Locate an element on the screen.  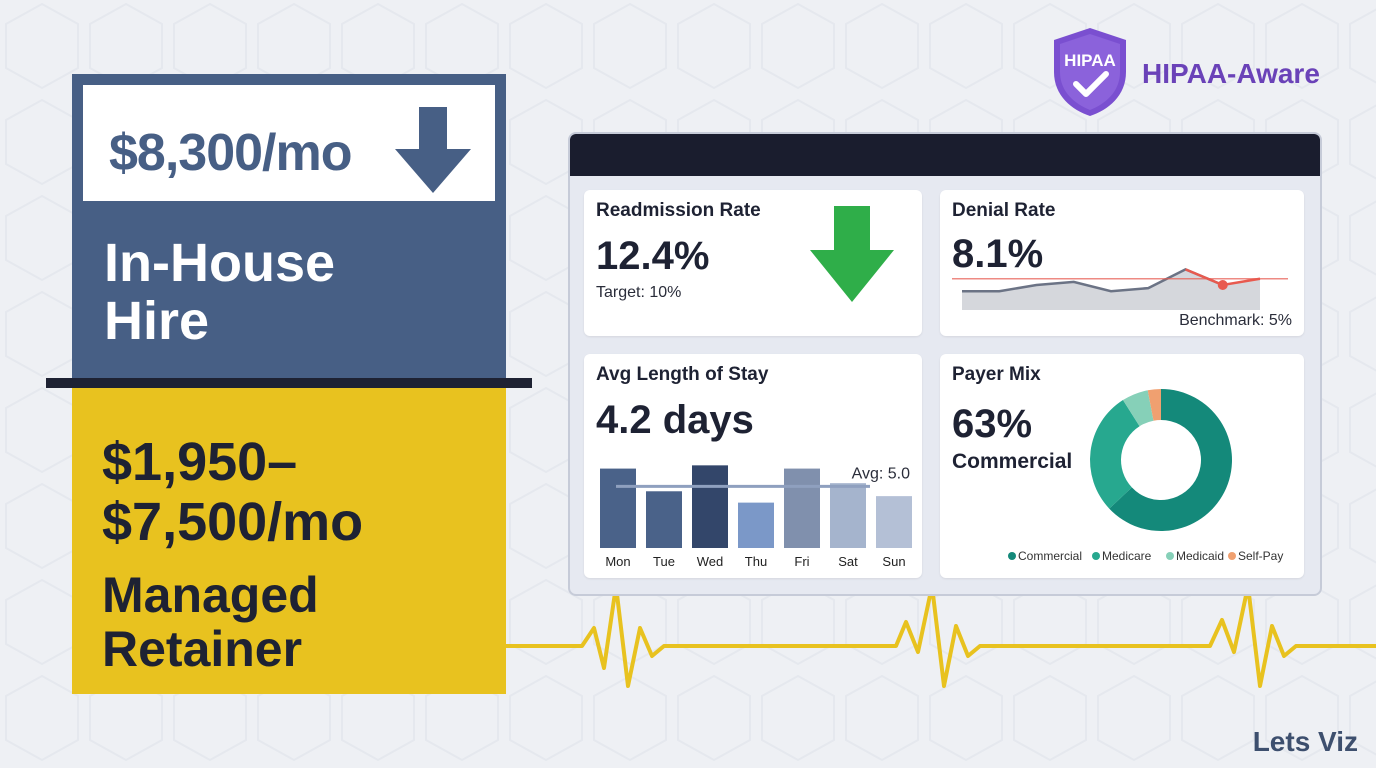
retainer-label-line1: Managed is located at coordinates (210, 595).